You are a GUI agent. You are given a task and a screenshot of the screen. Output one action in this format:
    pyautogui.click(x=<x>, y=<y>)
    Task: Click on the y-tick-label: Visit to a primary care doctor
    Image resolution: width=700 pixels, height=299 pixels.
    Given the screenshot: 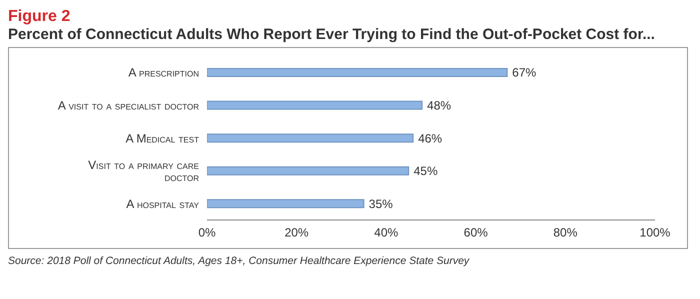 What is the action you would take?
    pyautogui.click(x=144, y=171)
    